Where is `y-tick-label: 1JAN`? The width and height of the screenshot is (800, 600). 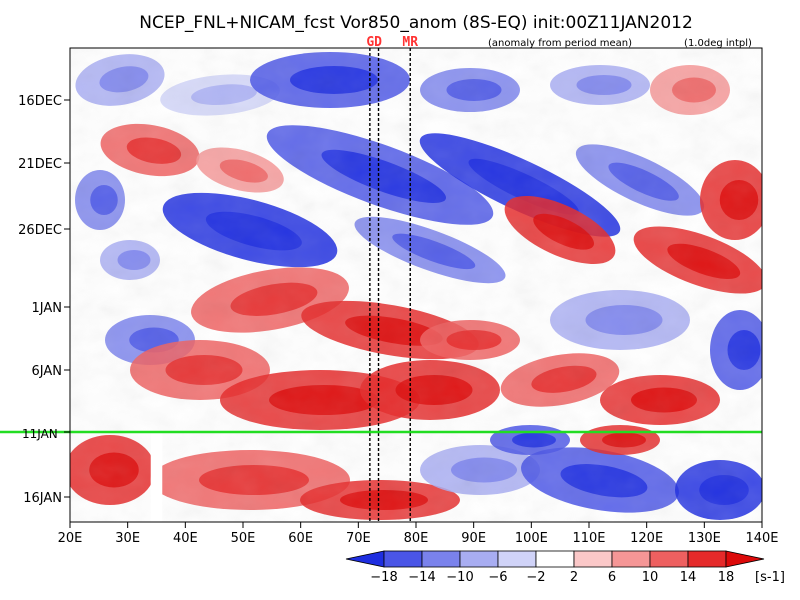 y-tick-label: 1JAN is located at coordinates (47, 308).